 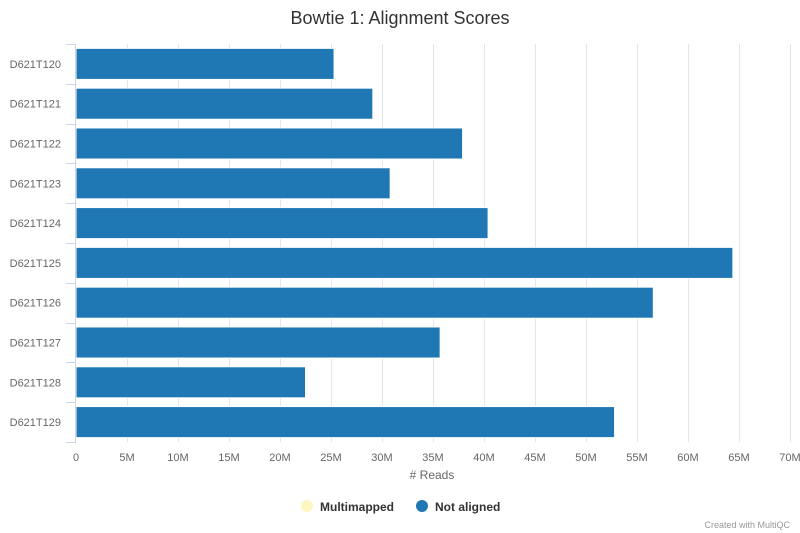 What do you see at coordinates (399, 18) in the screenshot?
I see `chart-title: Bowtie 1: Alignment Scores` at bounding box center [399, 18].